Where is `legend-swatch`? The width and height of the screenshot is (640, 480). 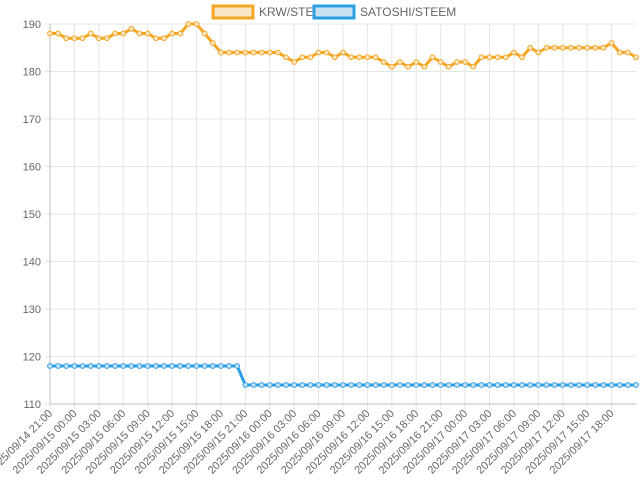
legend-swatch is located at coordinates (334, 12).